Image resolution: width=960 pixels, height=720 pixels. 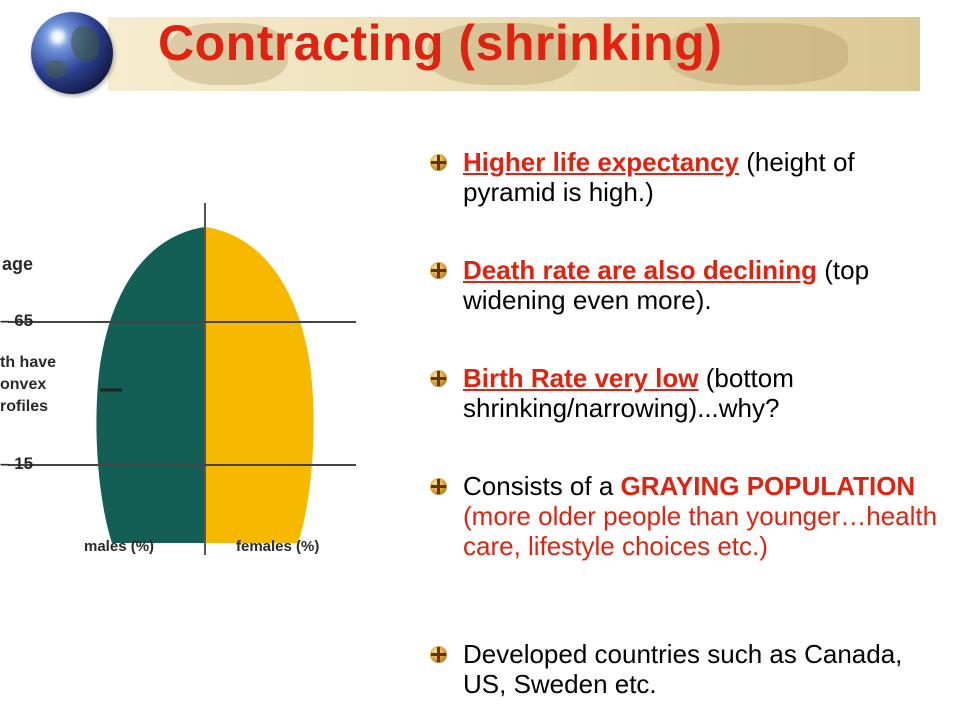 What do you see at coordinates (119, 546) in the screenshot?
I see `males-axis-label: males (%)` at bounding box center [119, 546].